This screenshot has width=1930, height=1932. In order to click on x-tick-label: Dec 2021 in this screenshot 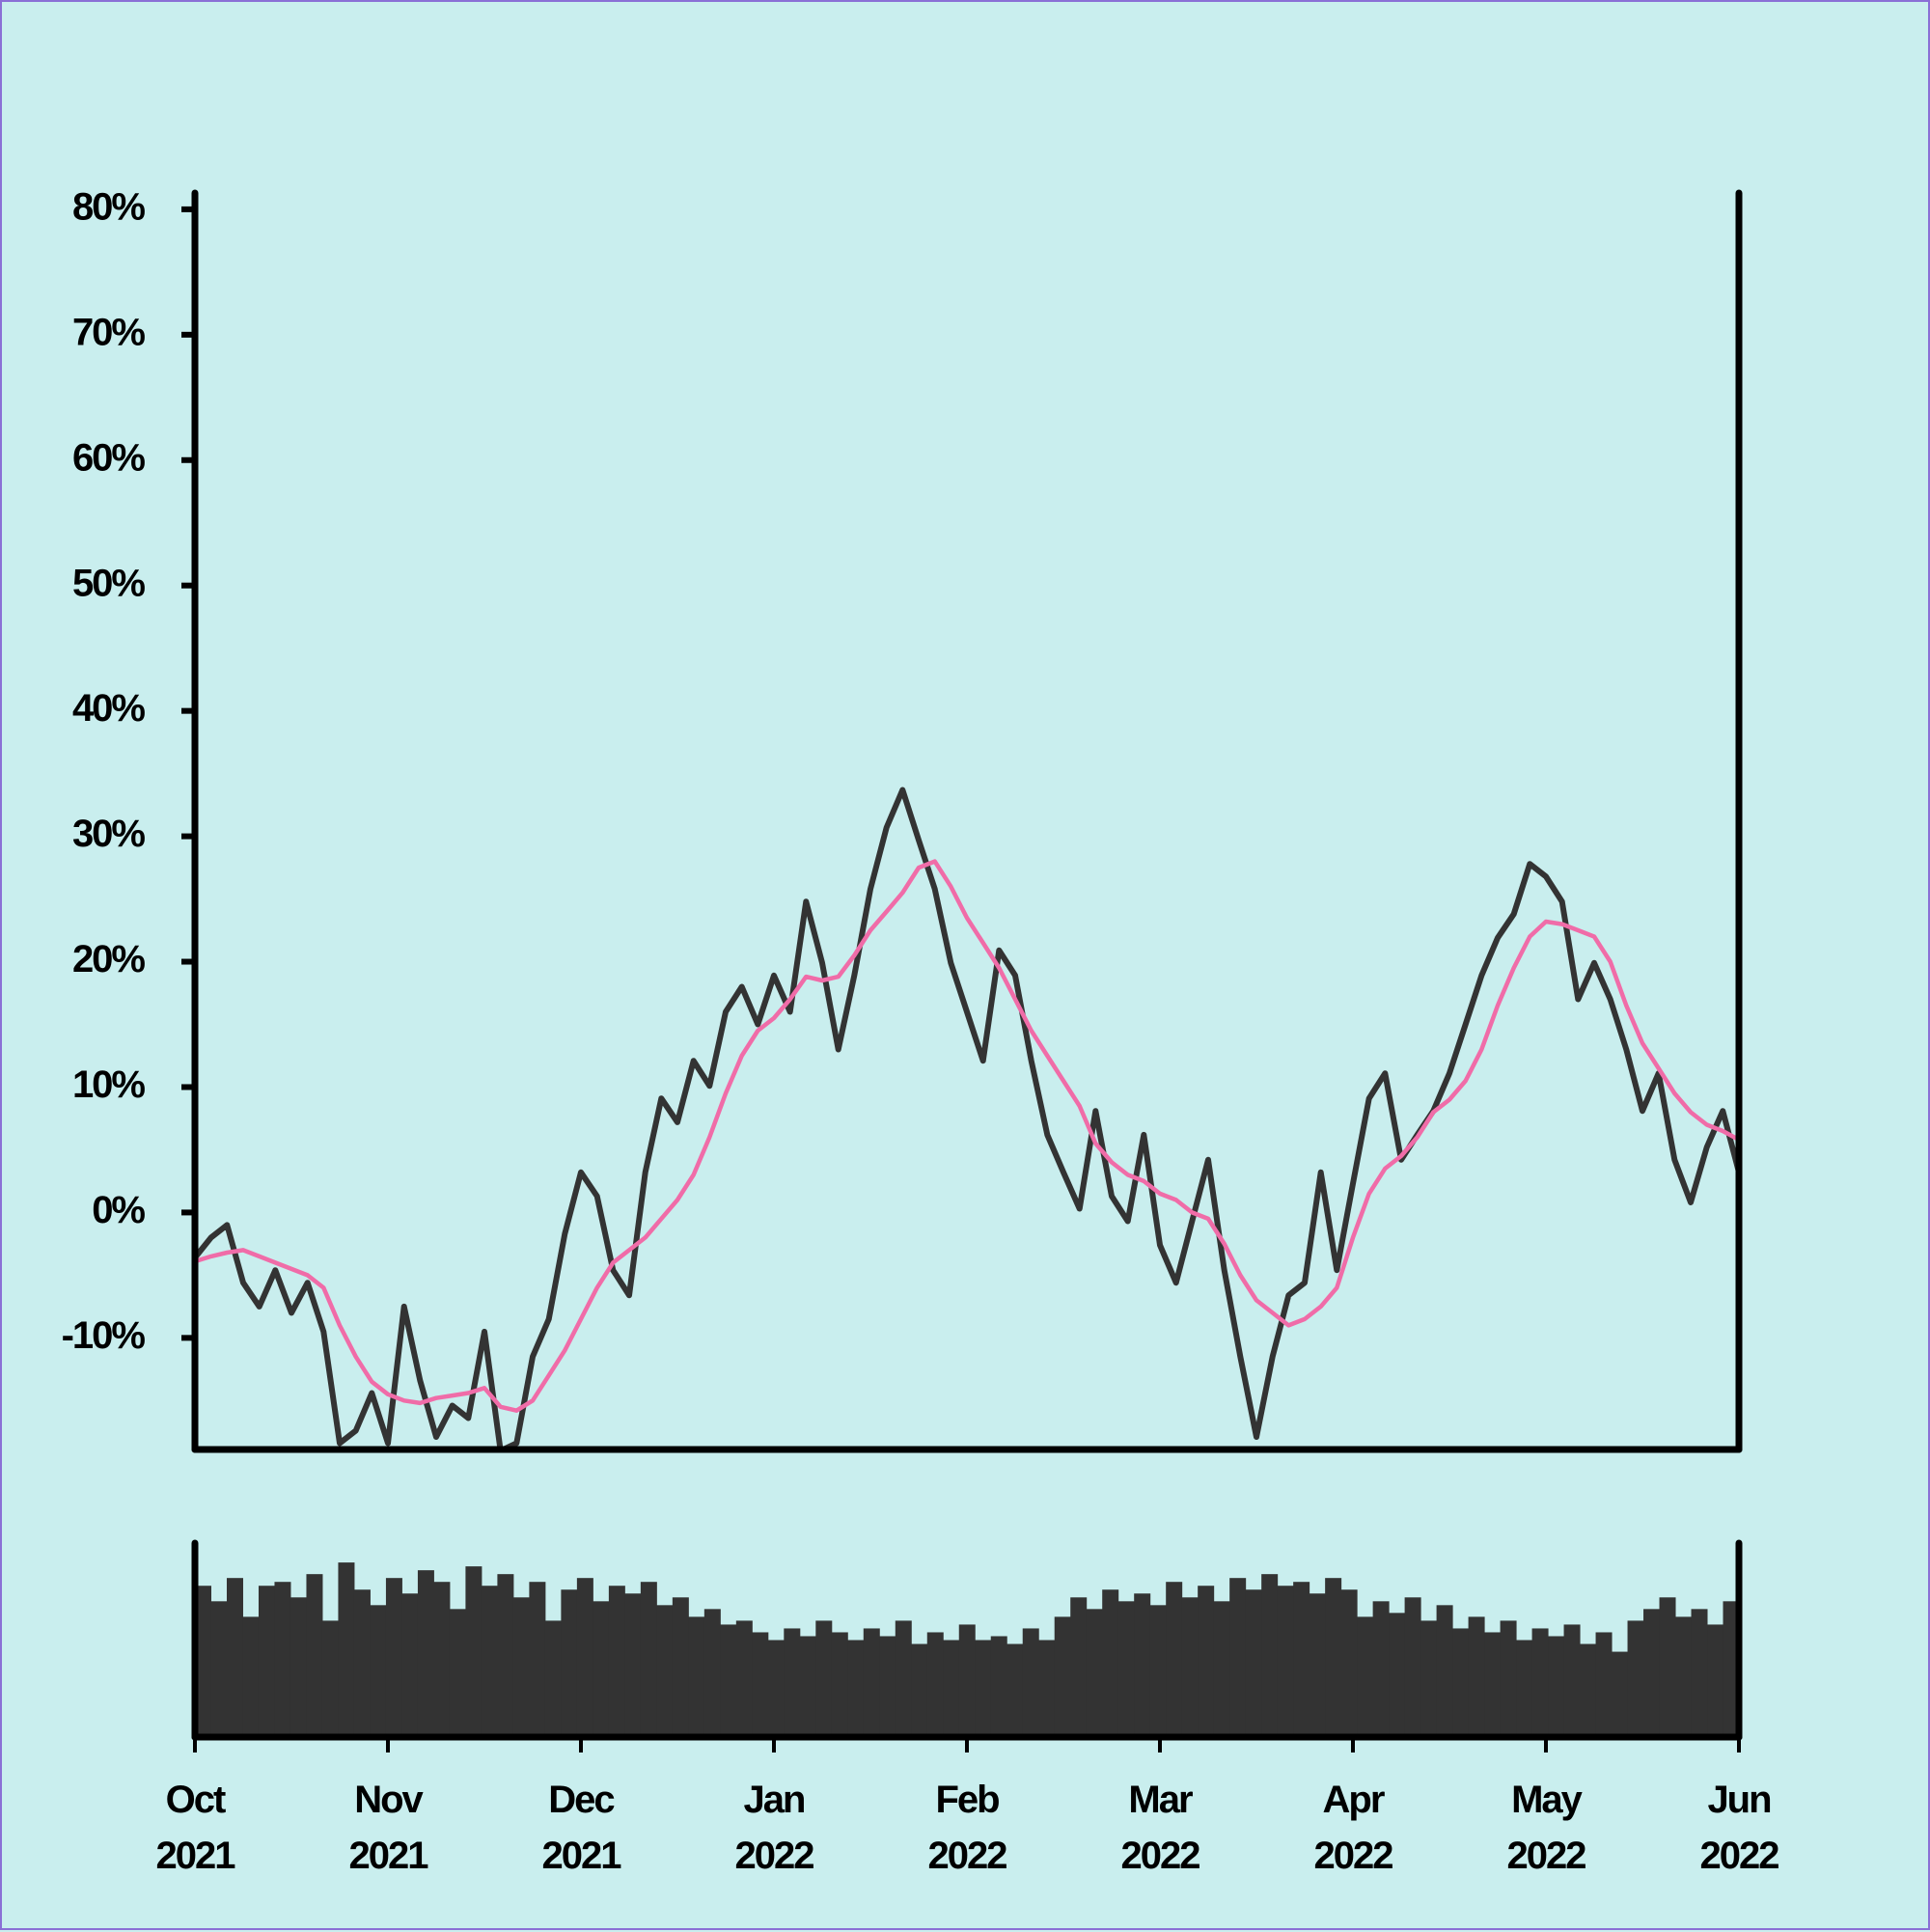, I will do `click(581, 1828)`.